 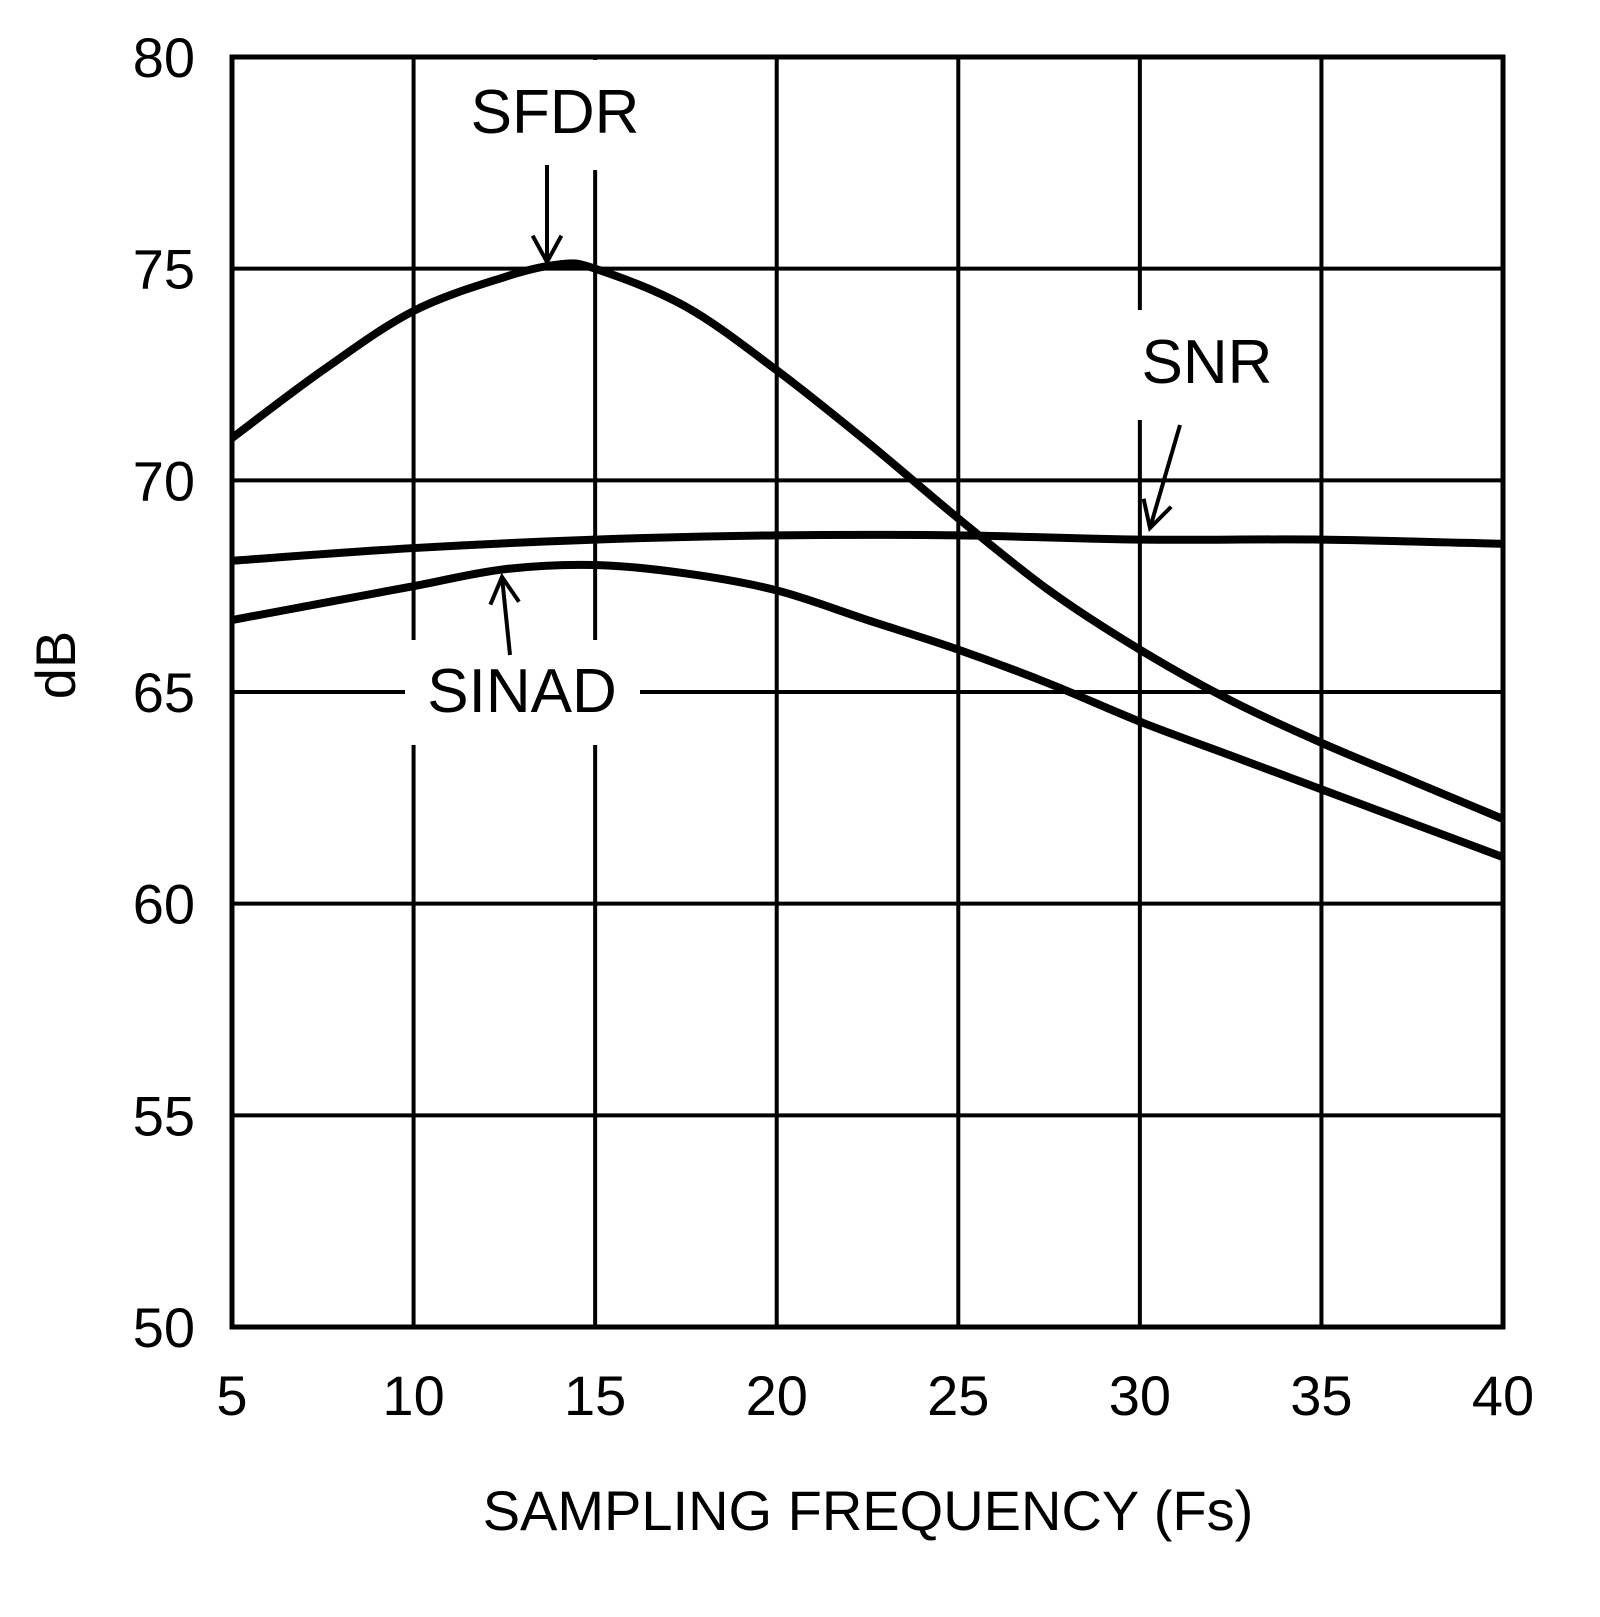 I want to click on x-axis-label: SAMPLING FREQUENCY (Fs), so click(x=868, y=1510).